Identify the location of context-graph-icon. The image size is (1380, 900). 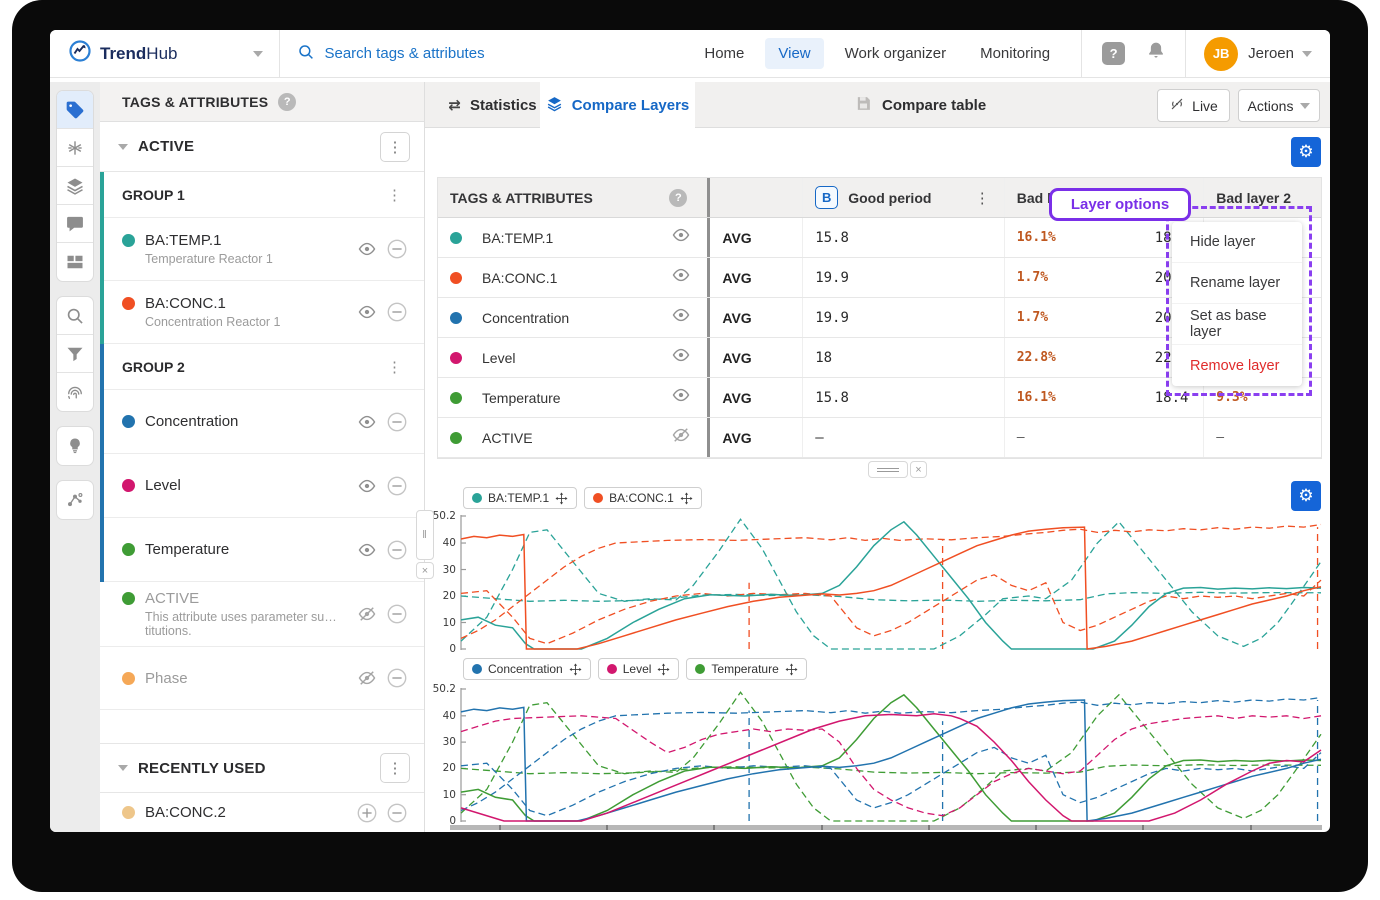
(75, 500).